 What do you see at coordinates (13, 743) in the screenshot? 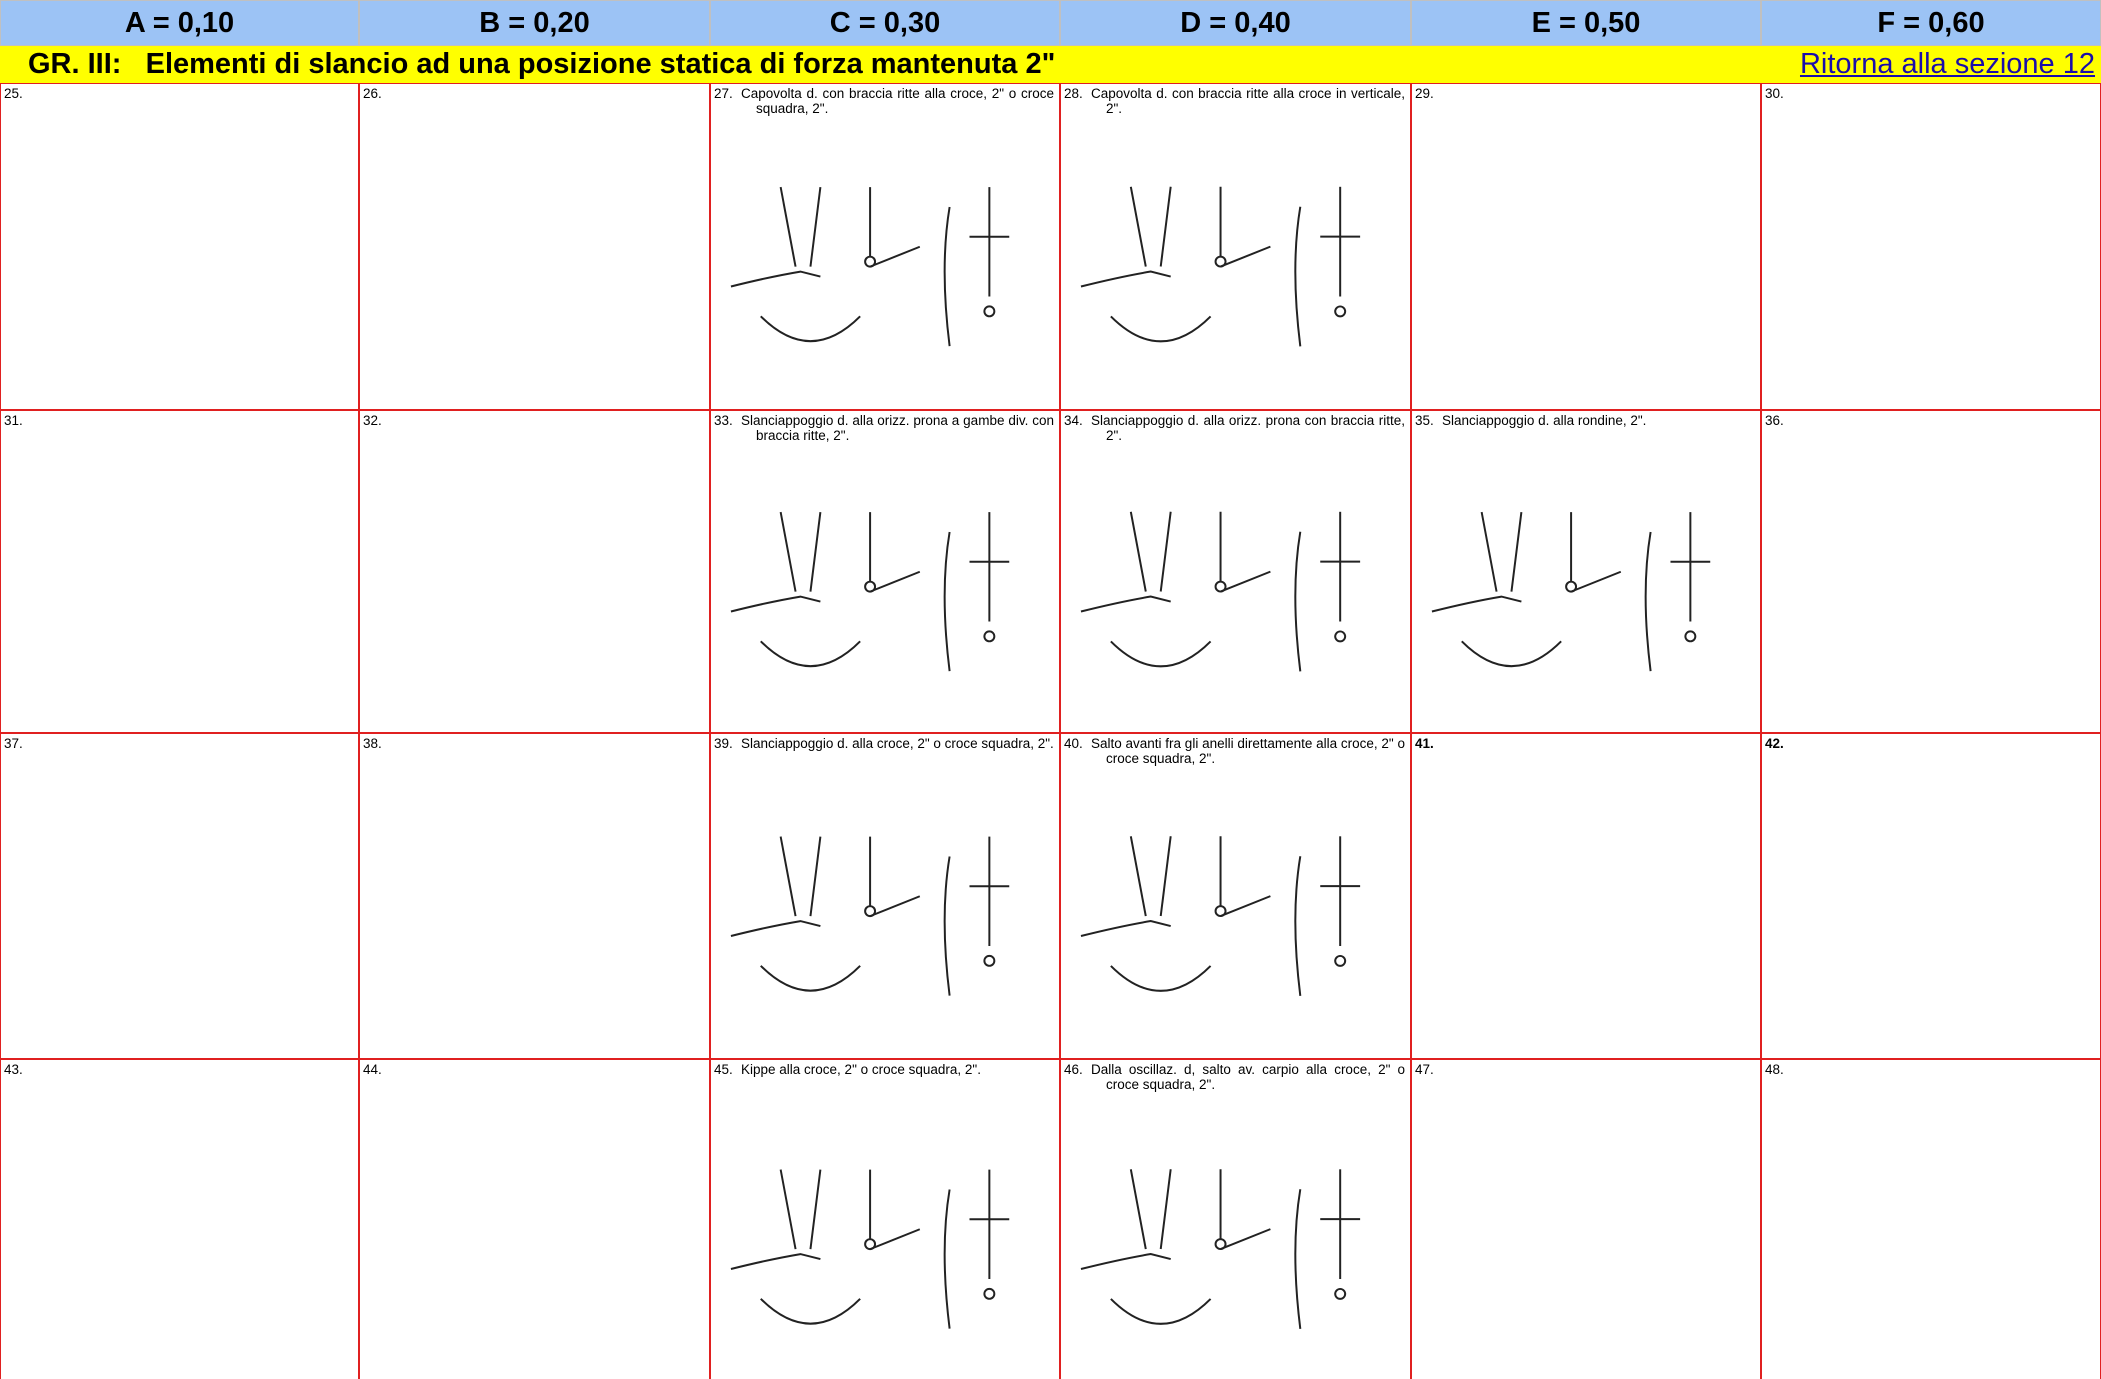
I see `element-number: 37.` at bounding box center [13, 743].